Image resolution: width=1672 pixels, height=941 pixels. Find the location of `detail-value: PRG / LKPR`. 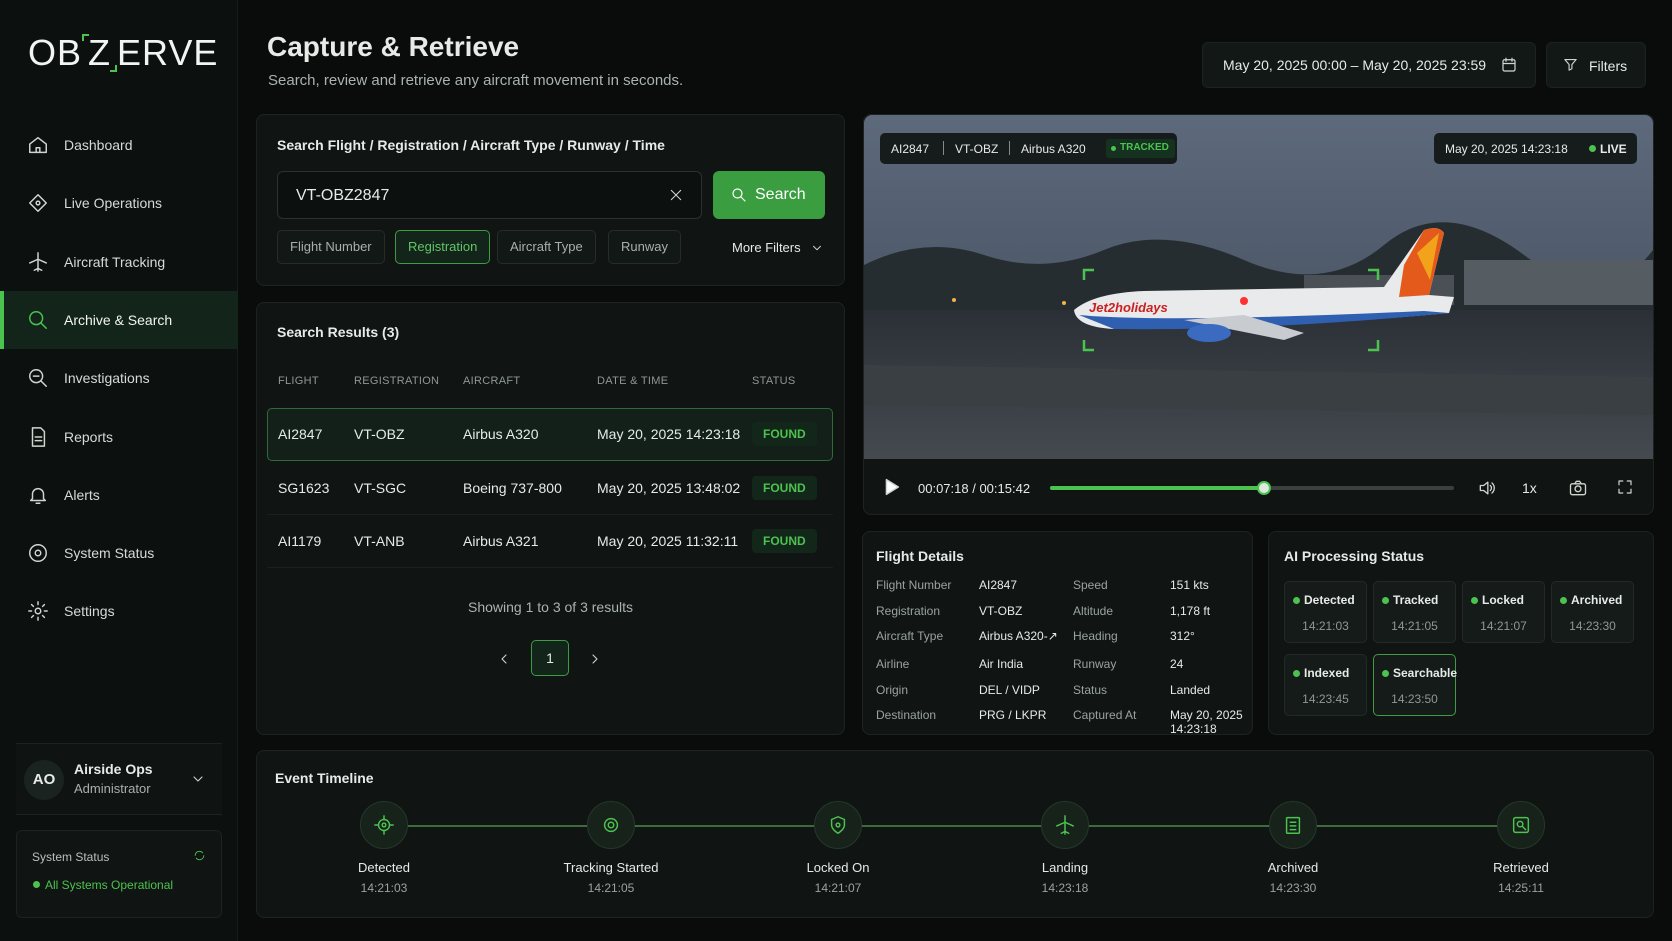

detail-value: PRG / LKPR is located at coordinates (1013, 715).